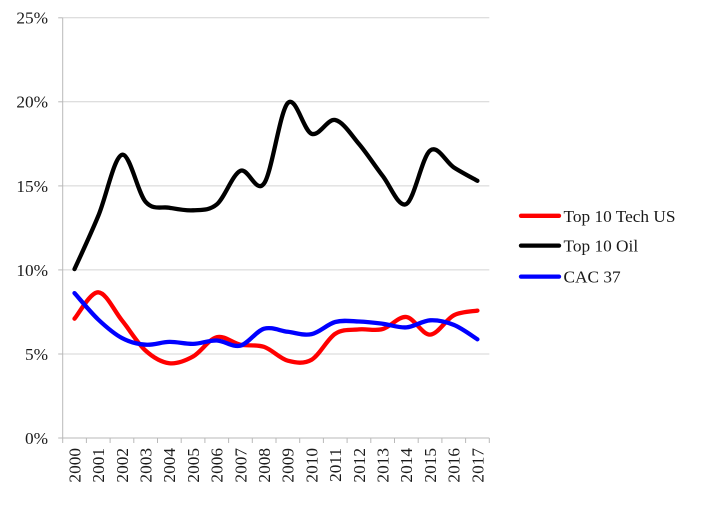 The height and width of the screenshot is (510, 718). What do you see at coordinates (32, 102) in the screenshot?
I see `svg-text: 20%` at bounding box center [32, 102].